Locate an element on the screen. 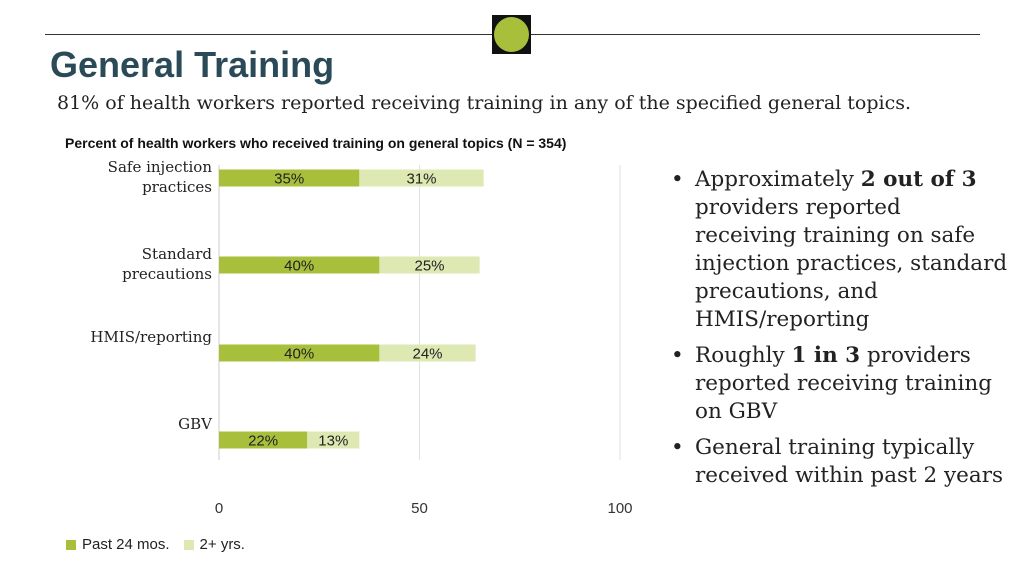 Image resolution: width=1024 pixels, height=575 pixels. category-label: practices is located at coordinates (177, 187).